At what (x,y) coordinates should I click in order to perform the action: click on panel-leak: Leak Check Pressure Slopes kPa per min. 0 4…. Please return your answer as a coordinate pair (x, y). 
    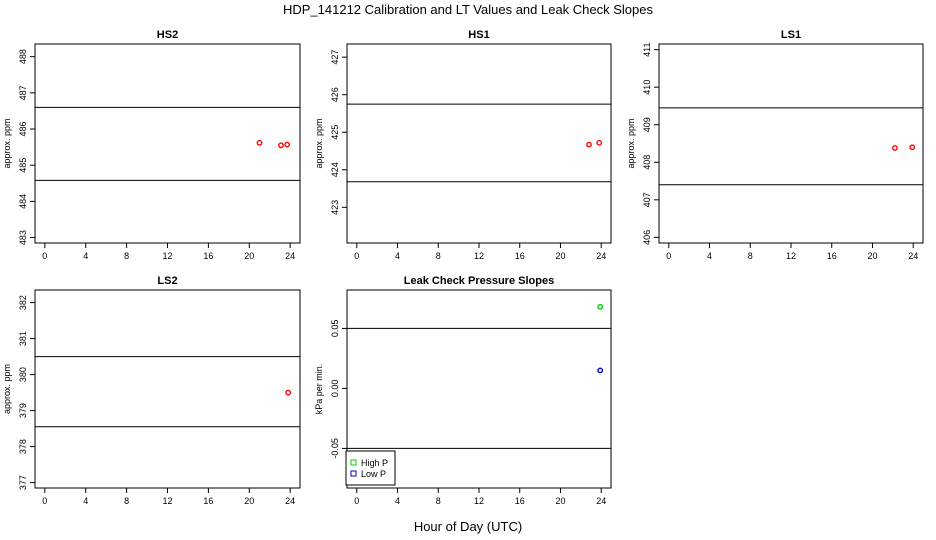
    Looking at the image, I should click on (463, 390).